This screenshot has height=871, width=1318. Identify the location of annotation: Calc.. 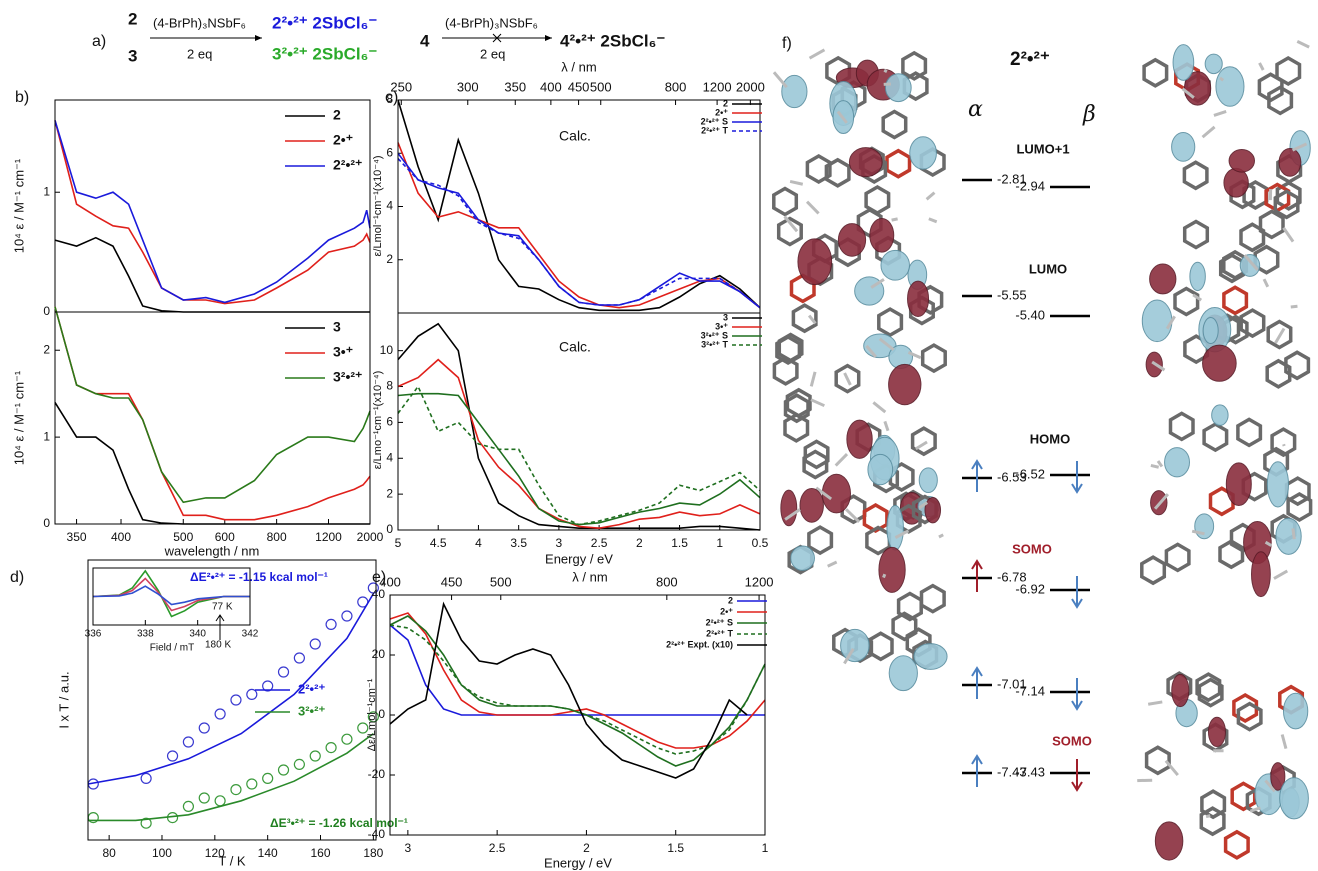
(575, 136).